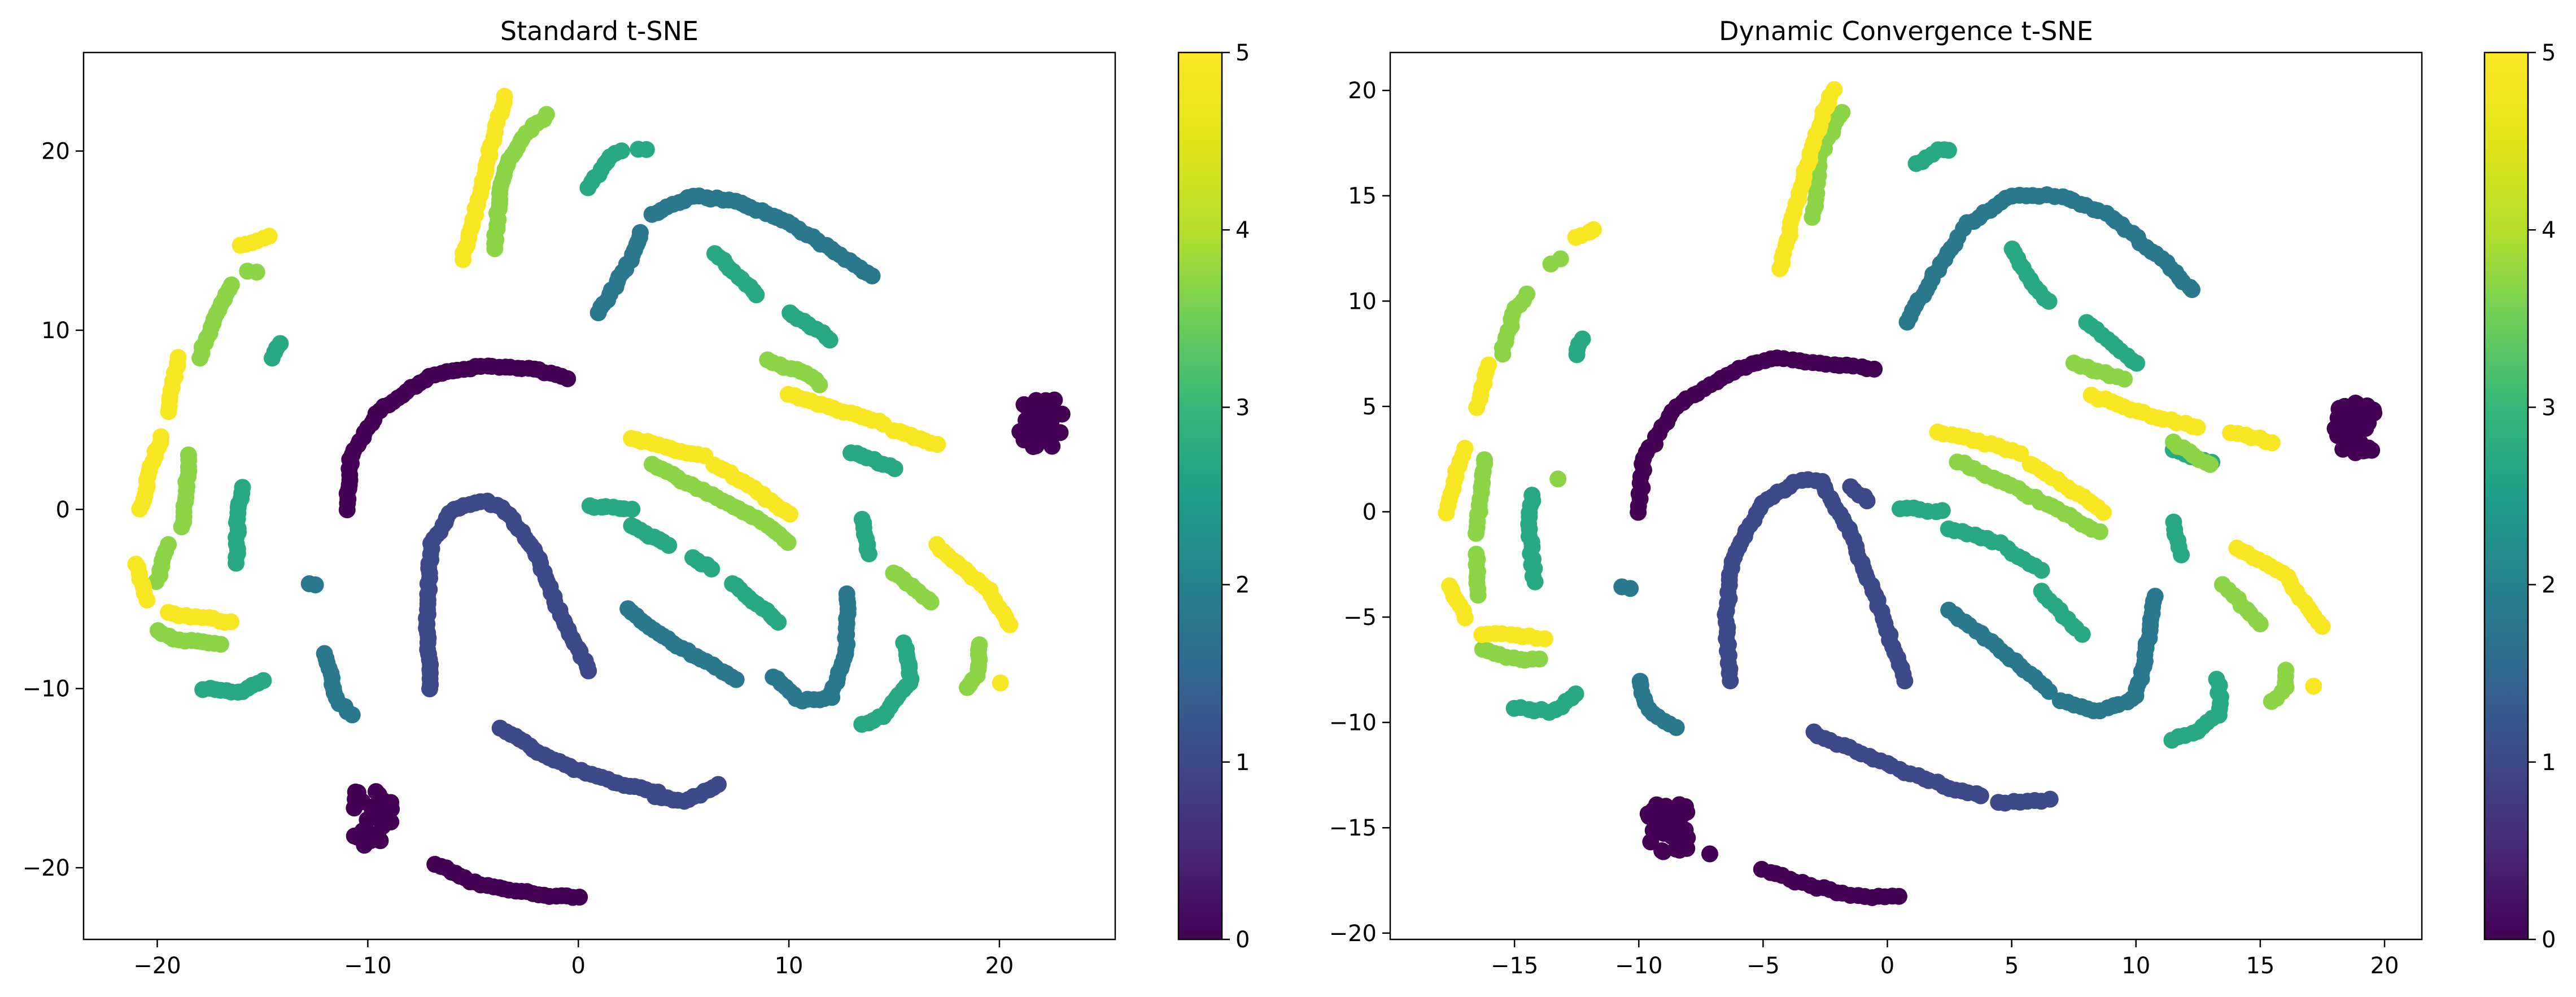 Image resolution: width=2576 pixels, height=997 pixels. Describe the element at coordinates (368, 966) in the screenshot. I see `x-tick-label: −10` at that location.